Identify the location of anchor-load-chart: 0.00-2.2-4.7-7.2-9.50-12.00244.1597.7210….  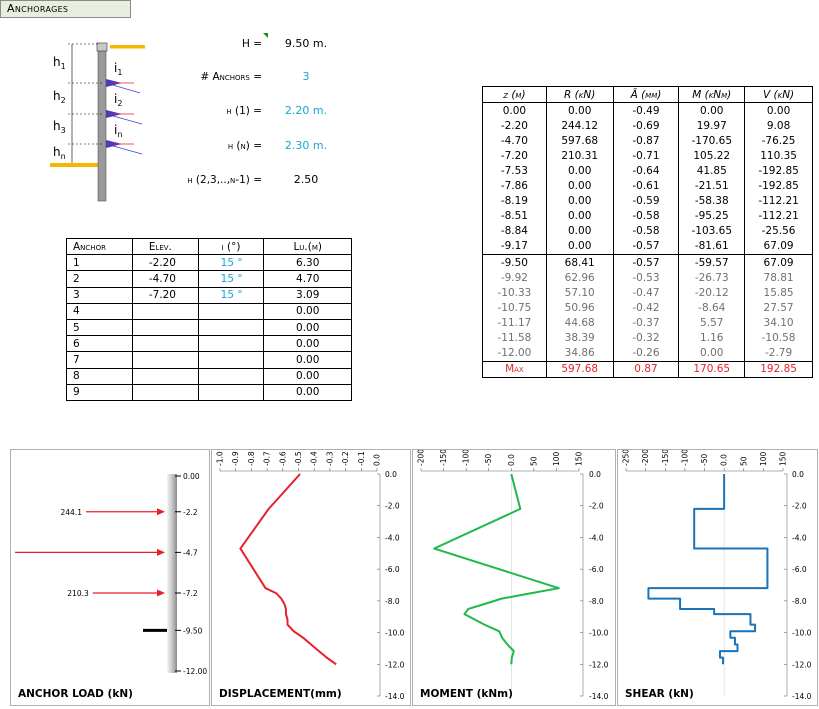
(110, 577).